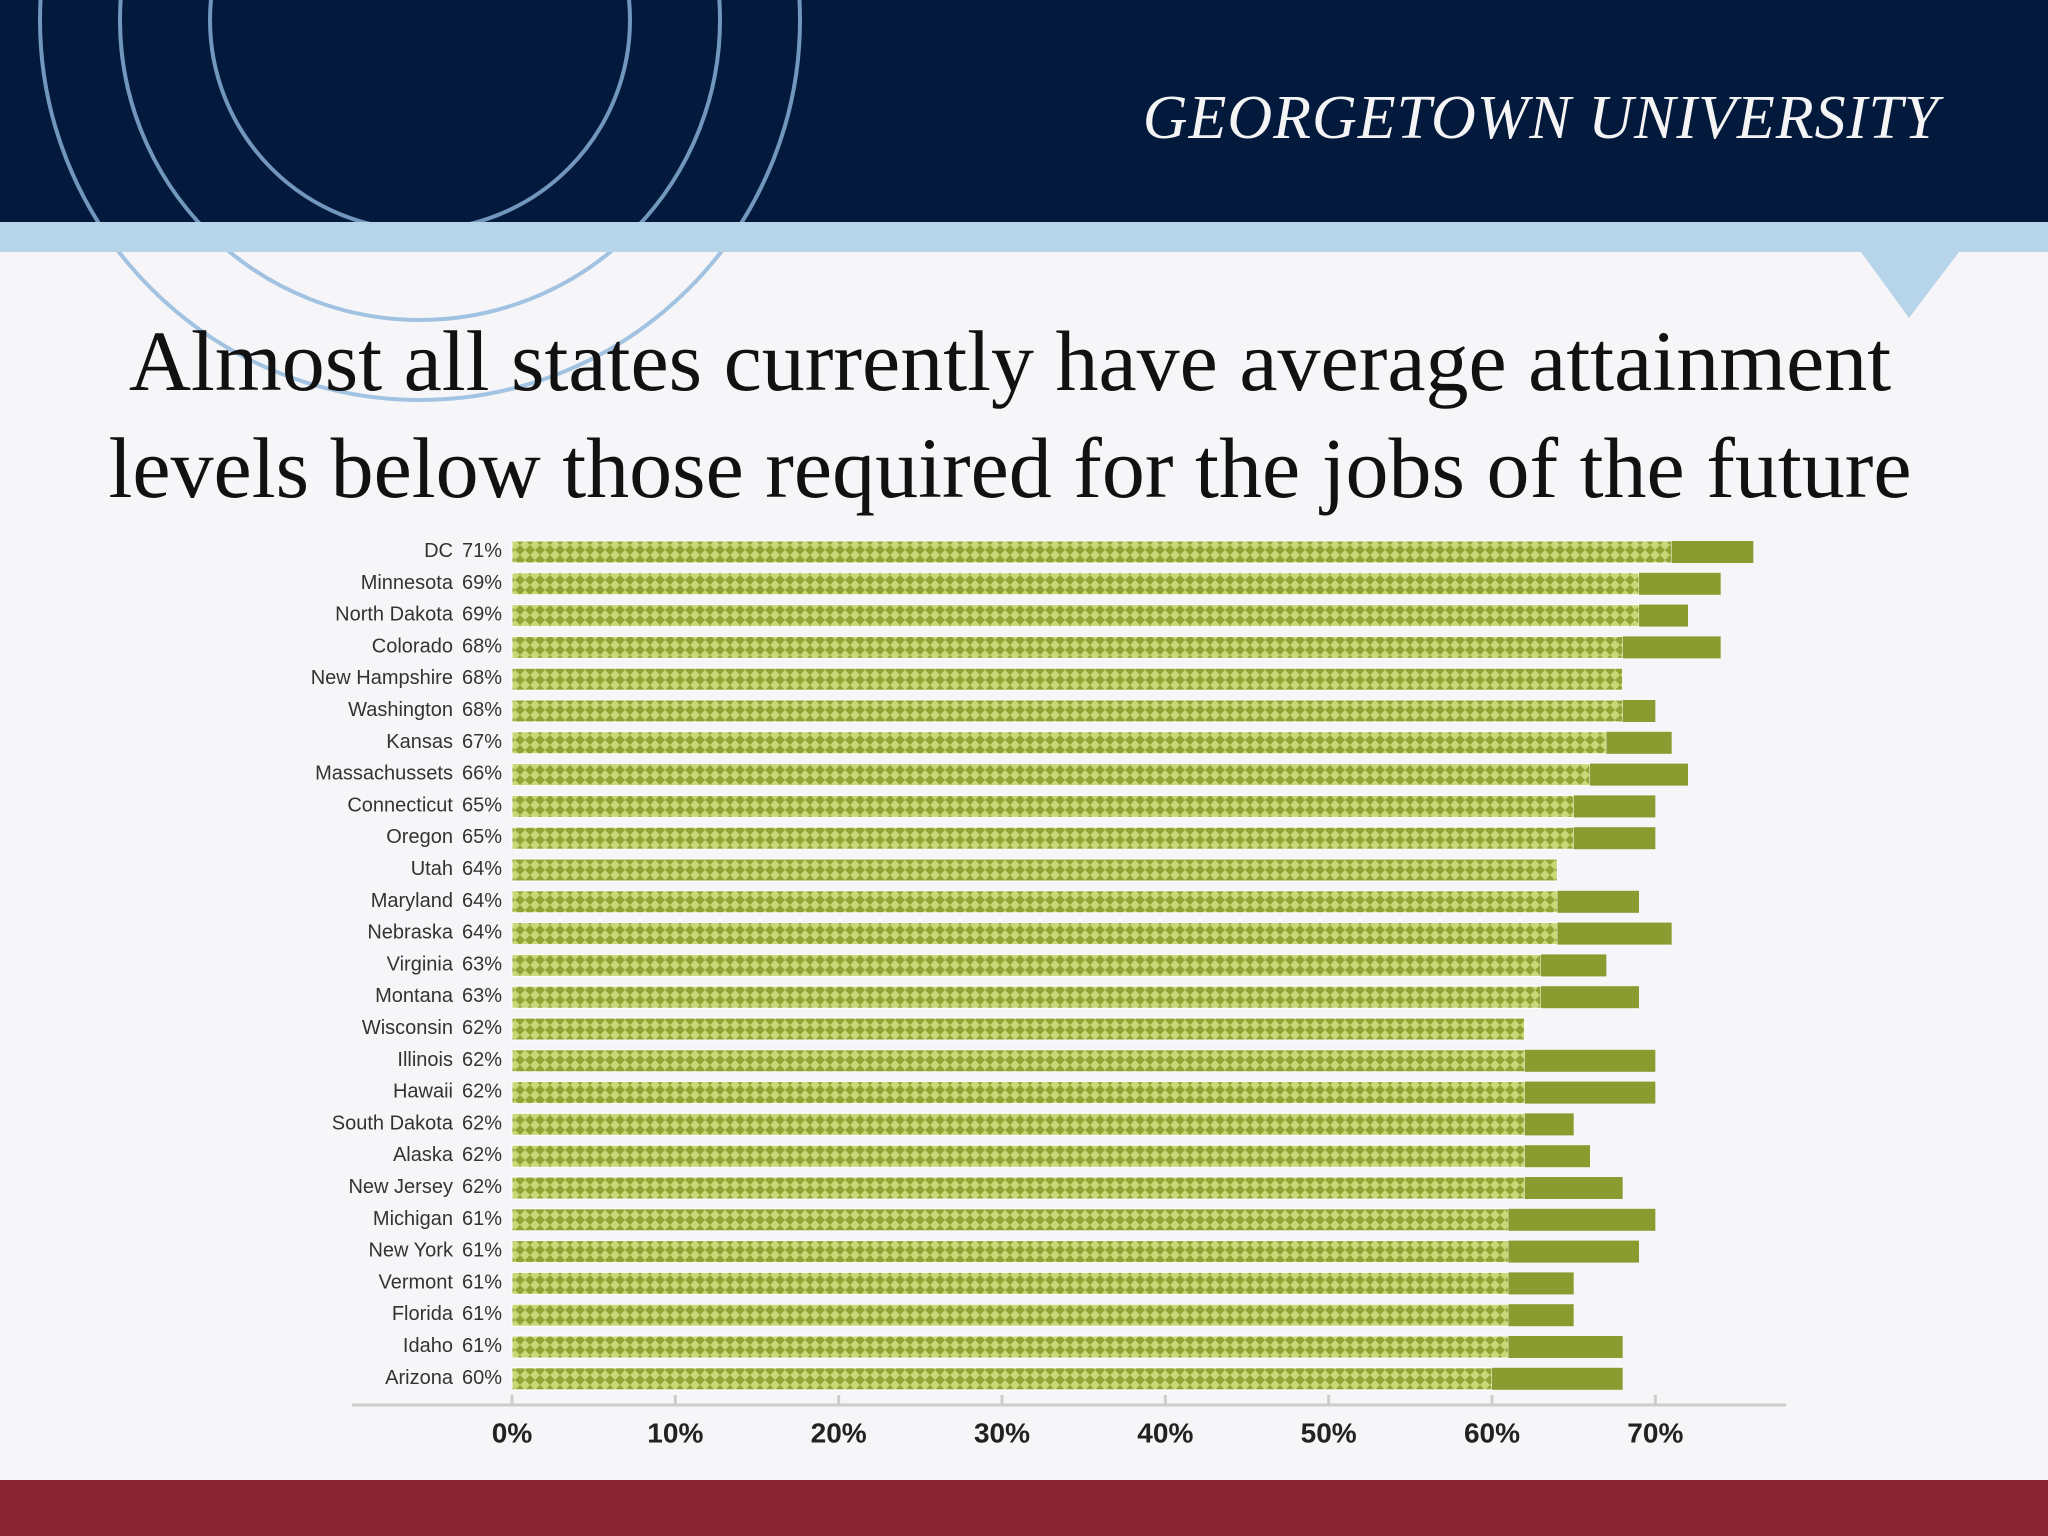 The image size is (2048, 1536). Describe the element at coordinates (400, 1187) in the screenshot. I see `category-name: New Jersey` at that location.